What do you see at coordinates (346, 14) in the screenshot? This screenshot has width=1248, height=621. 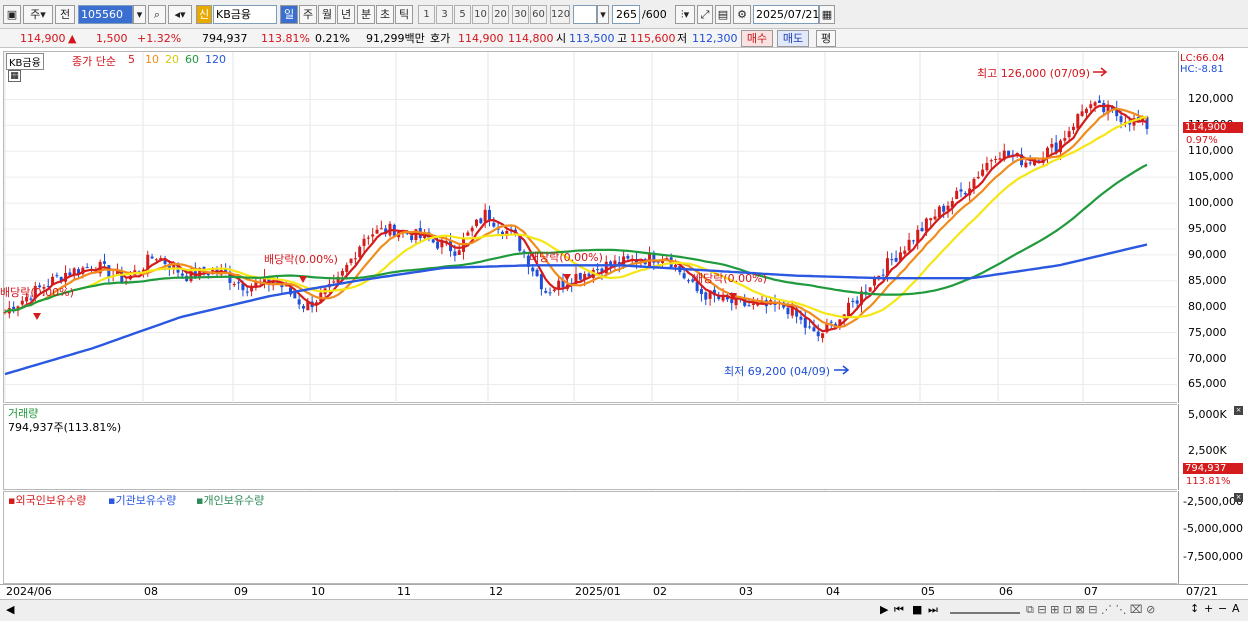 I see `tab-year: 년` at bounding box center [346, 14].